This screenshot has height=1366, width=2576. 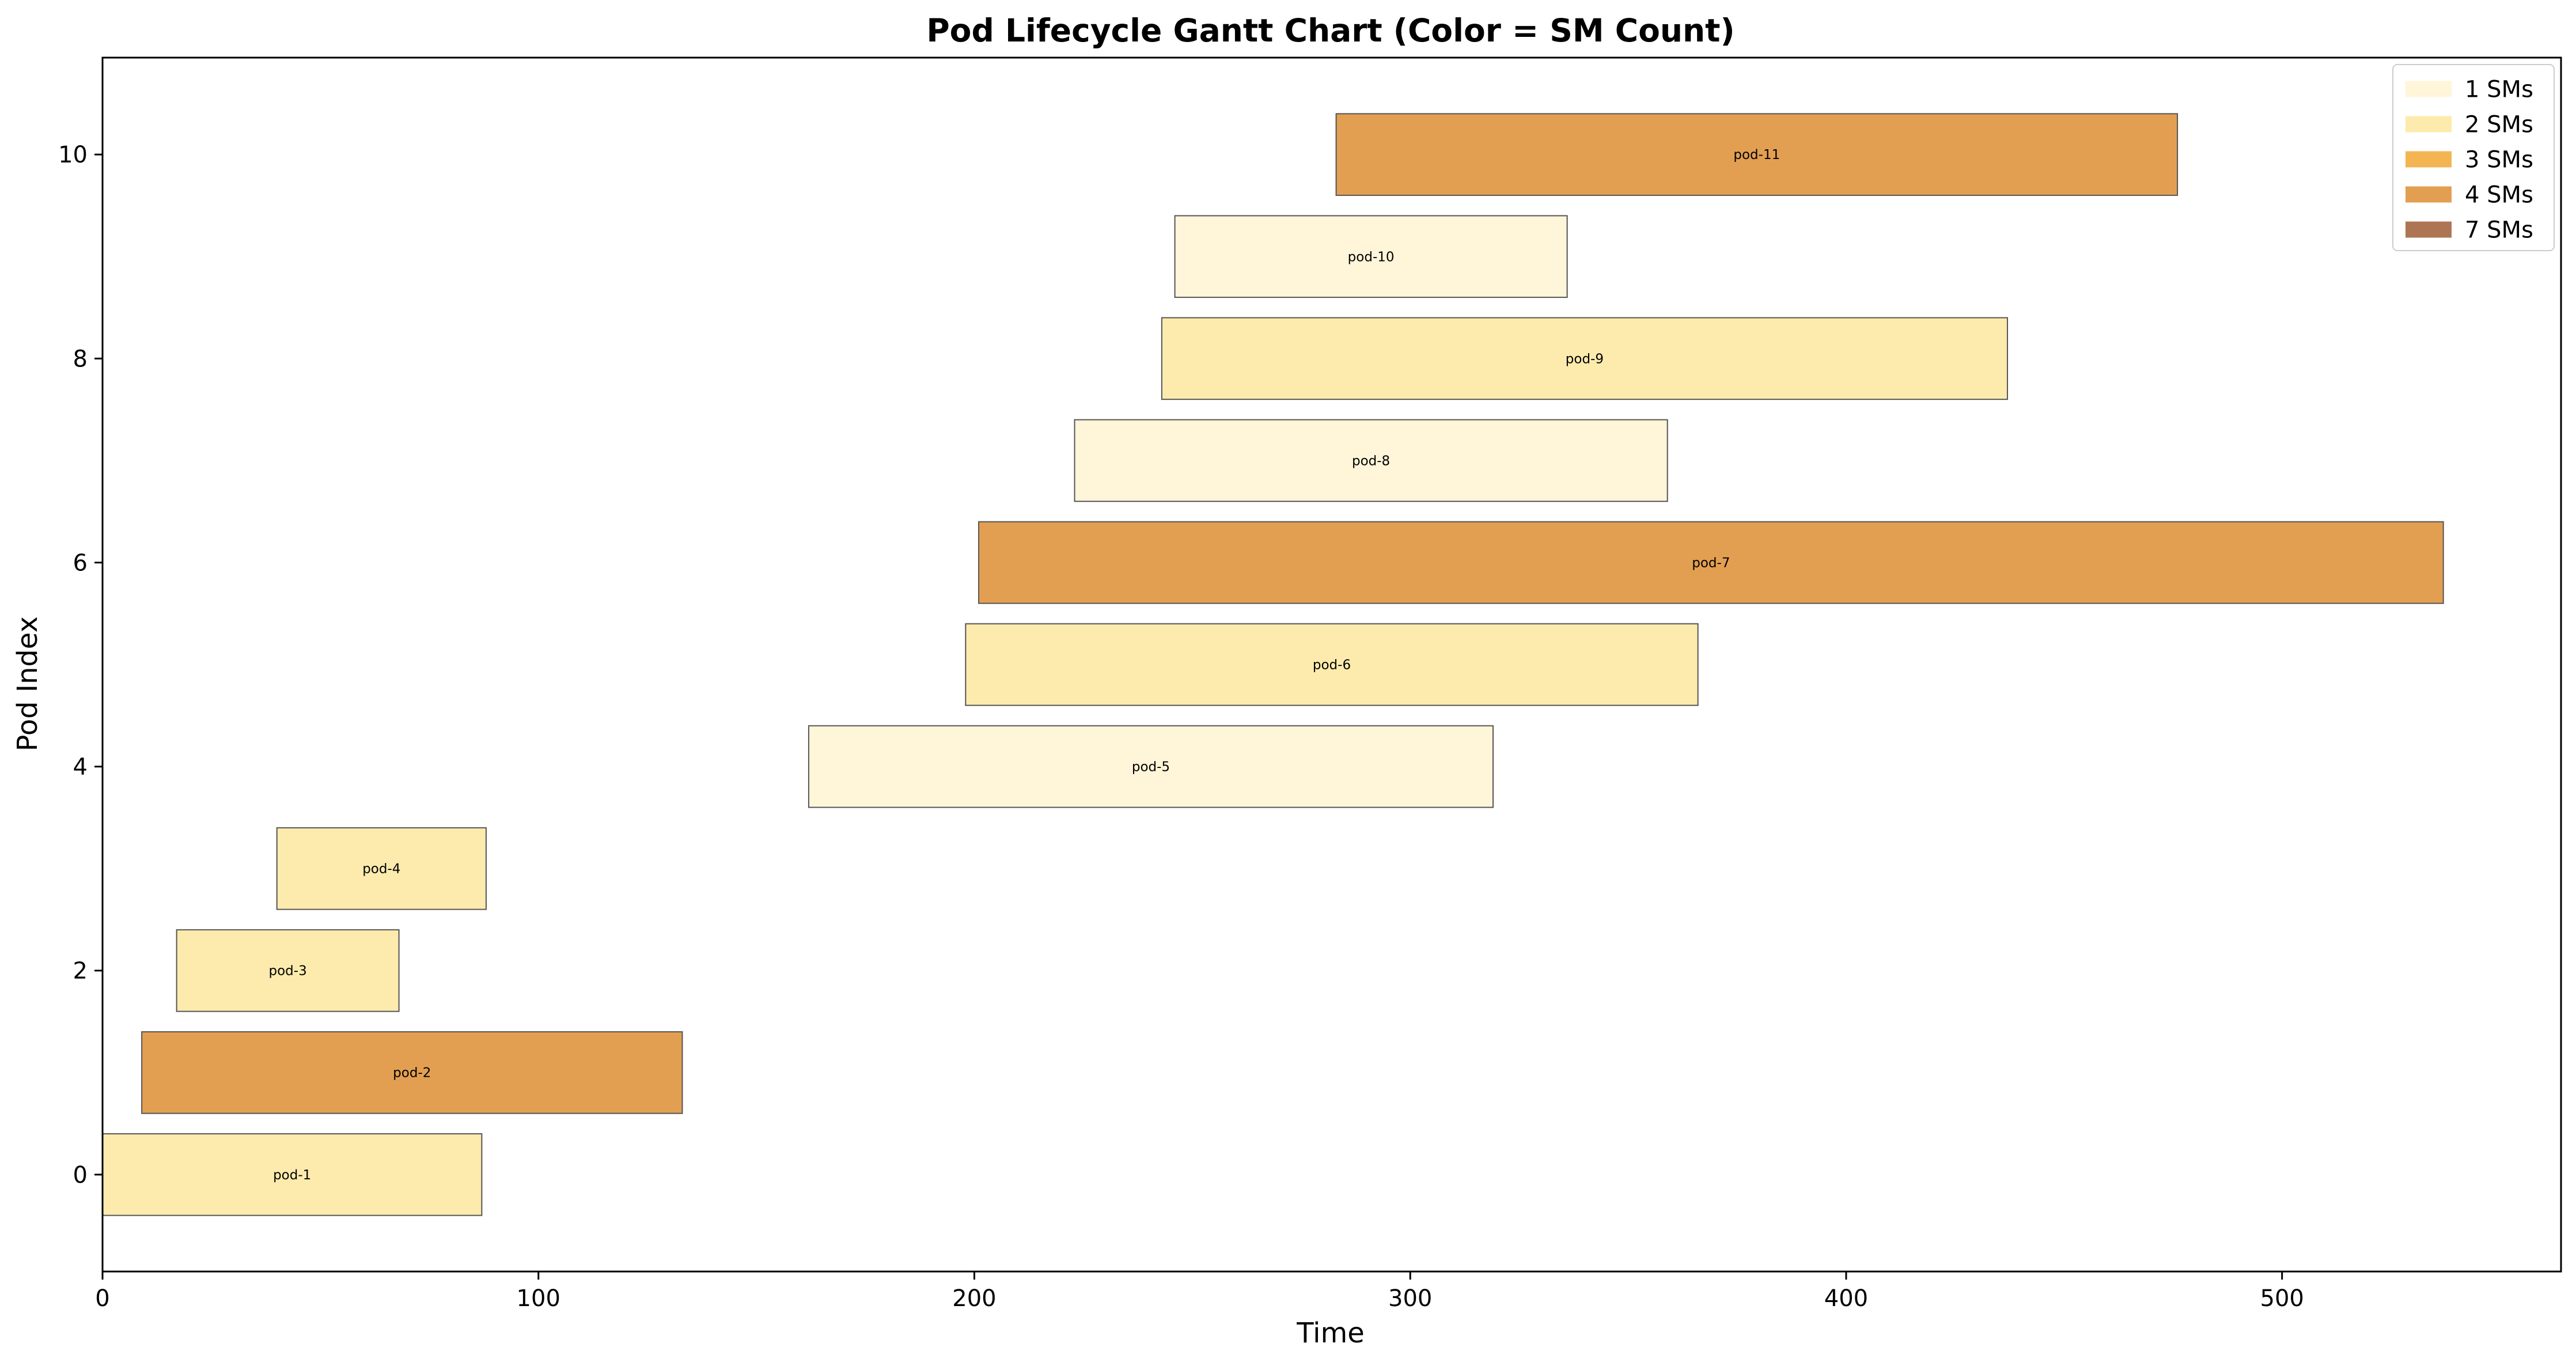 I want to click on legend: 1 SMs 2 SMs 3 SMs 4 SMs 7 SMs, so click(x=2473, y=157).